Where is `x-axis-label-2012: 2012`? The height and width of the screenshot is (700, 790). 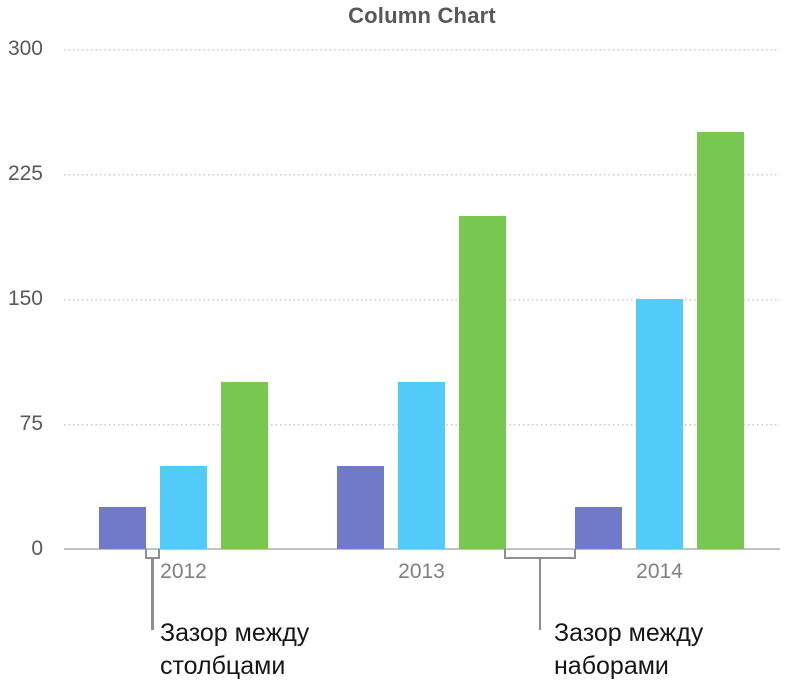 x-axis-label-2012: 2012 is located at coordinates (183, 571).